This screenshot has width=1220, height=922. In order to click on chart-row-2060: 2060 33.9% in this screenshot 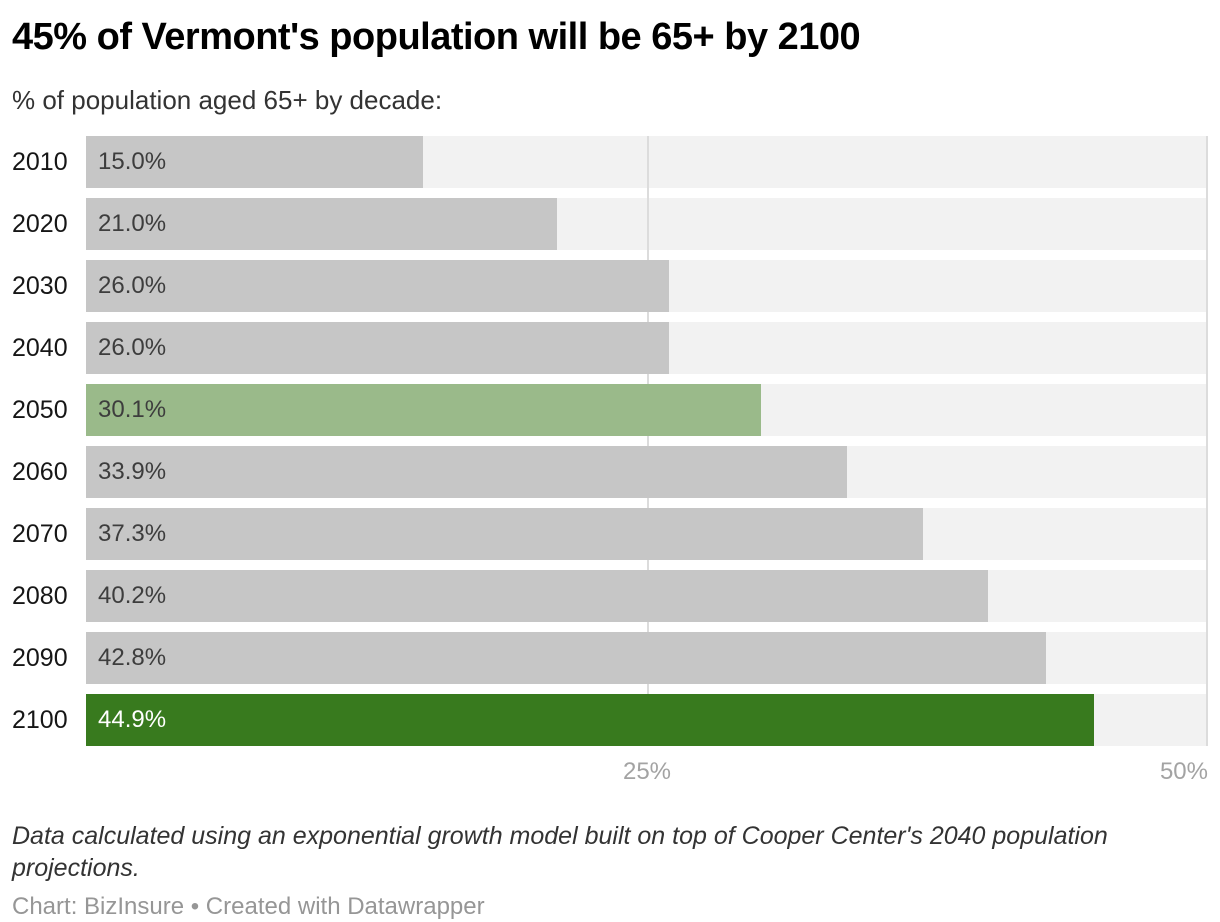, I will do `click(610, 472)`.